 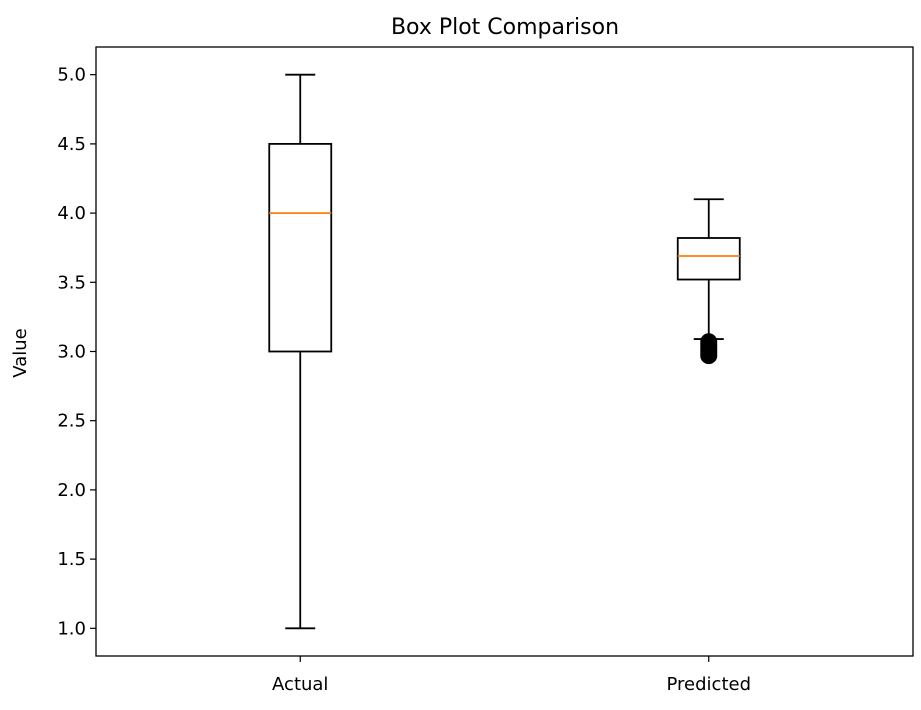 I want to click on y-tick-label: 3.5, so click(x=71, y=282).